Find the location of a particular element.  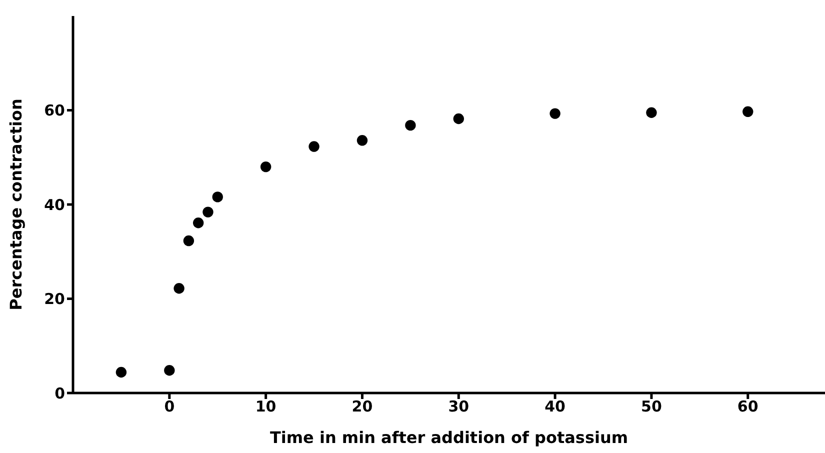

y-tick-label: 40 is located at coordinates (54, 205).